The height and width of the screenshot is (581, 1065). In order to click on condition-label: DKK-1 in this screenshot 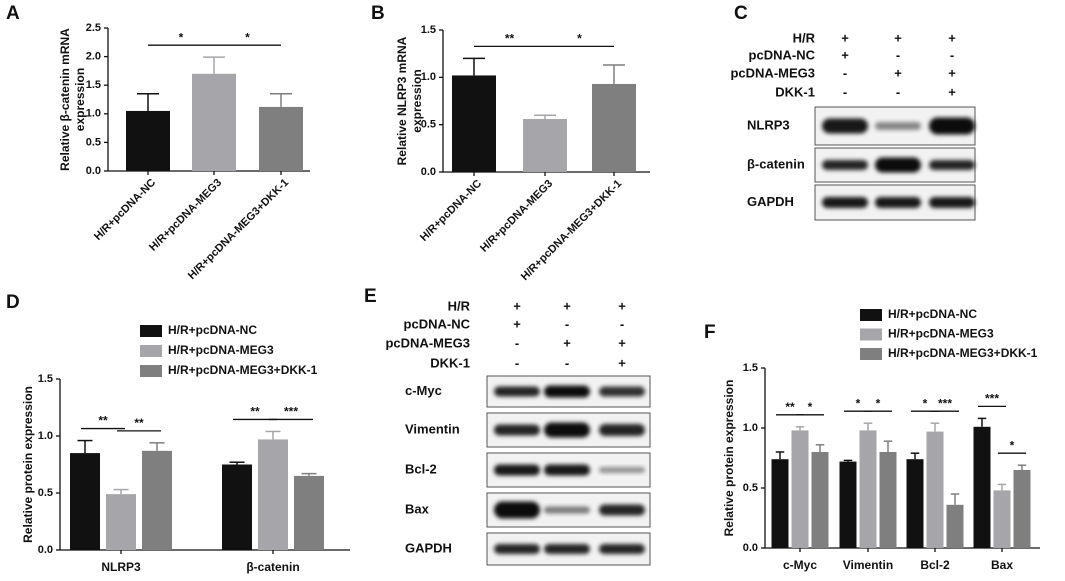, I will do `click(795, 91)`.